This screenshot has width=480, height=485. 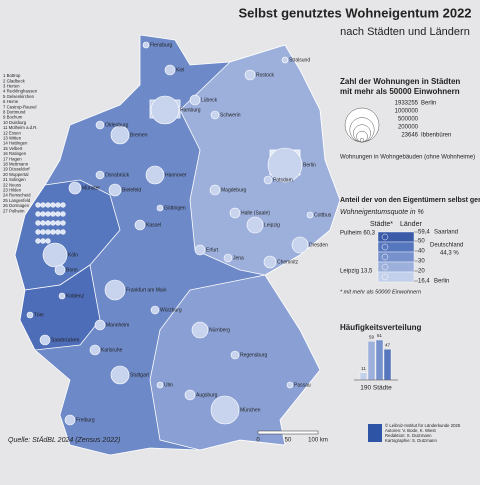 I want to click on class-name: Saarland, so click(x=446, y=233).